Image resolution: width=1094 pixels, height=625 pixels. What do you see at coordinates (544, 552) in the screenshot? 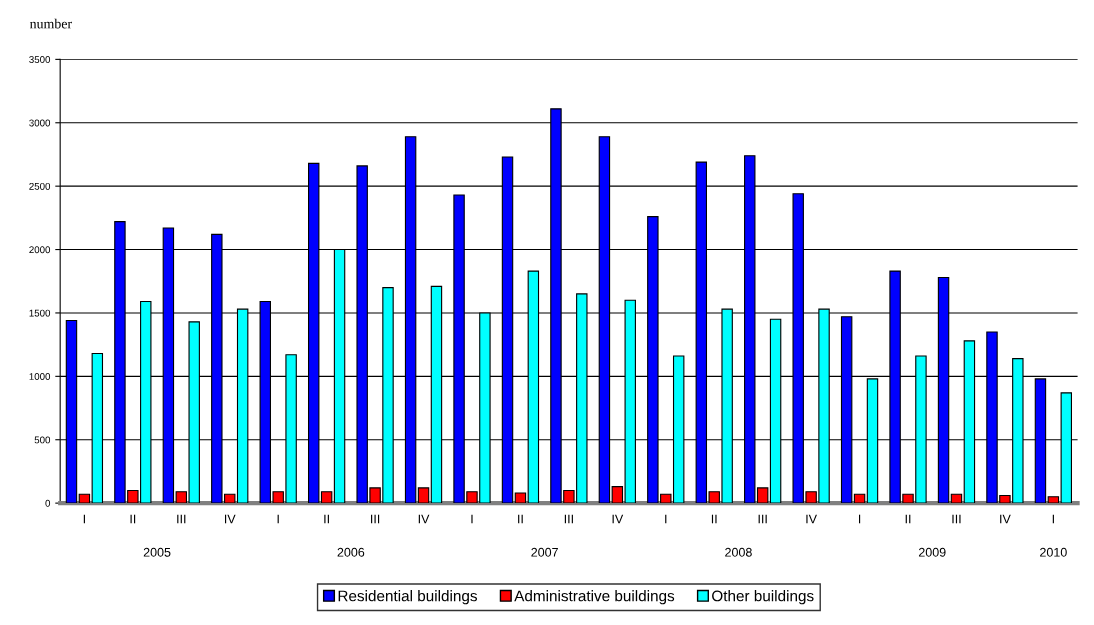
I see `text: 2007` at bounding box center [544, 552].